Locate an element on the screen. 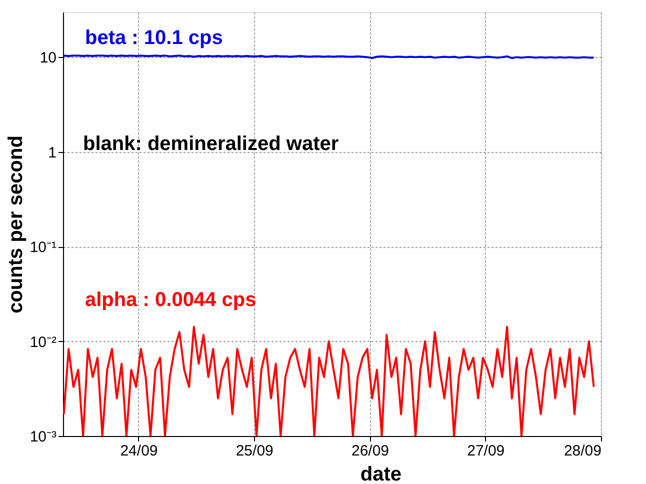 This screenshot has height=484, width=646. x-tick-label: 26/09 is located at coordinates (370, 451).